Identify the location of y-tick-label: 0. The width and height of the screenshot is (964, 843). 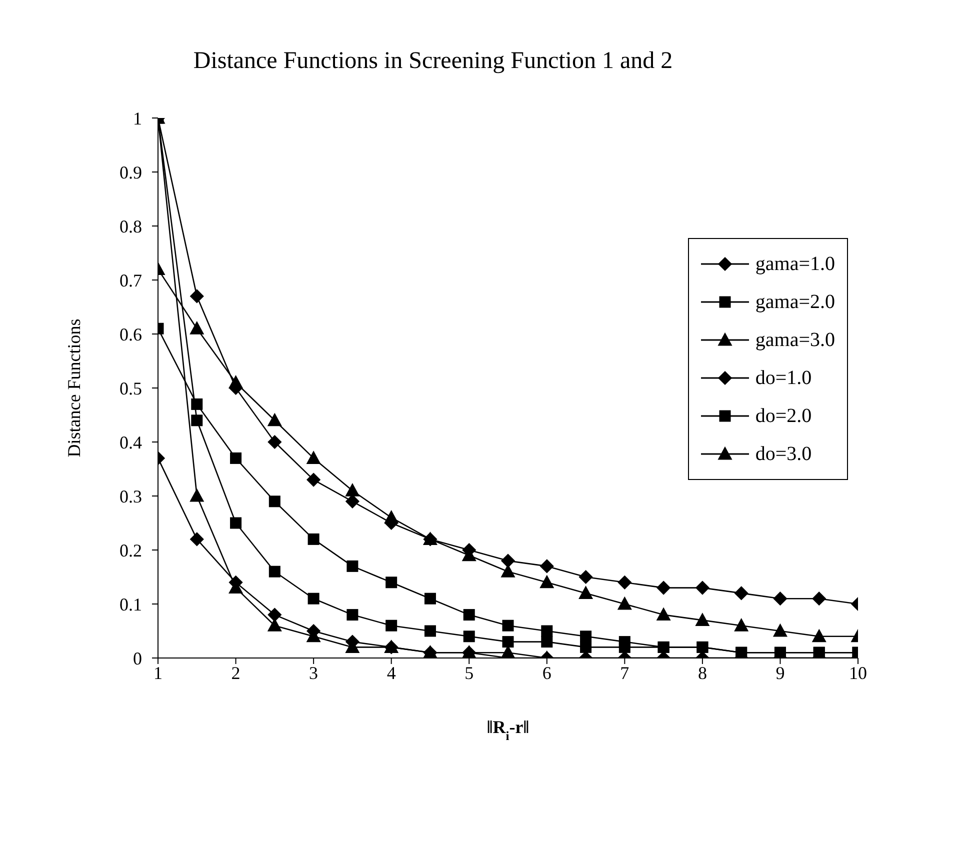
(137, 658).